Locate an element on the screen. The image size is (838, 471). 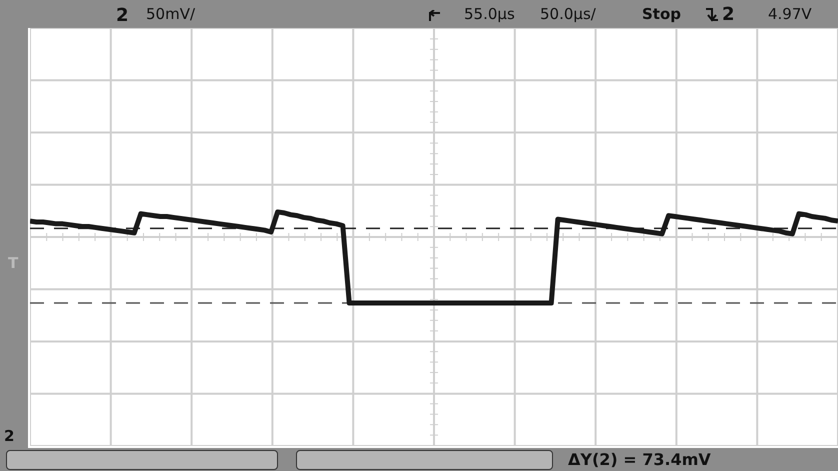
text: 50.0µs/ is located at coordinates (568, 14).